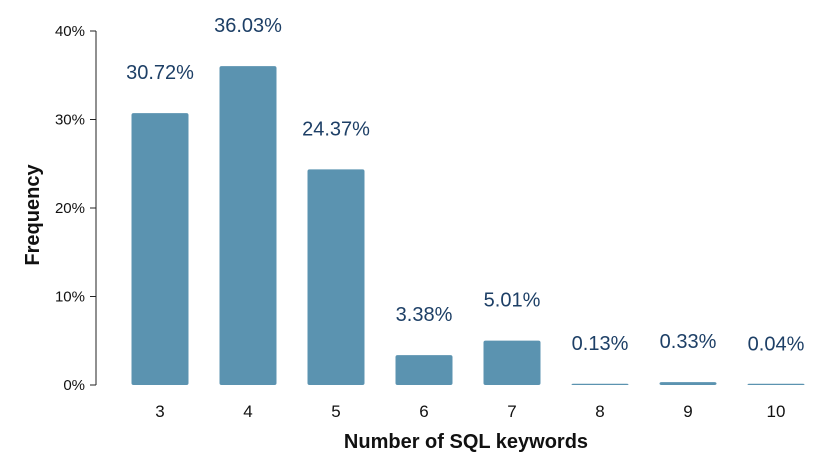  Describe the element at coordinates (74, 385) in the screenshot. I see `y-tick-label: 0%` at that location.